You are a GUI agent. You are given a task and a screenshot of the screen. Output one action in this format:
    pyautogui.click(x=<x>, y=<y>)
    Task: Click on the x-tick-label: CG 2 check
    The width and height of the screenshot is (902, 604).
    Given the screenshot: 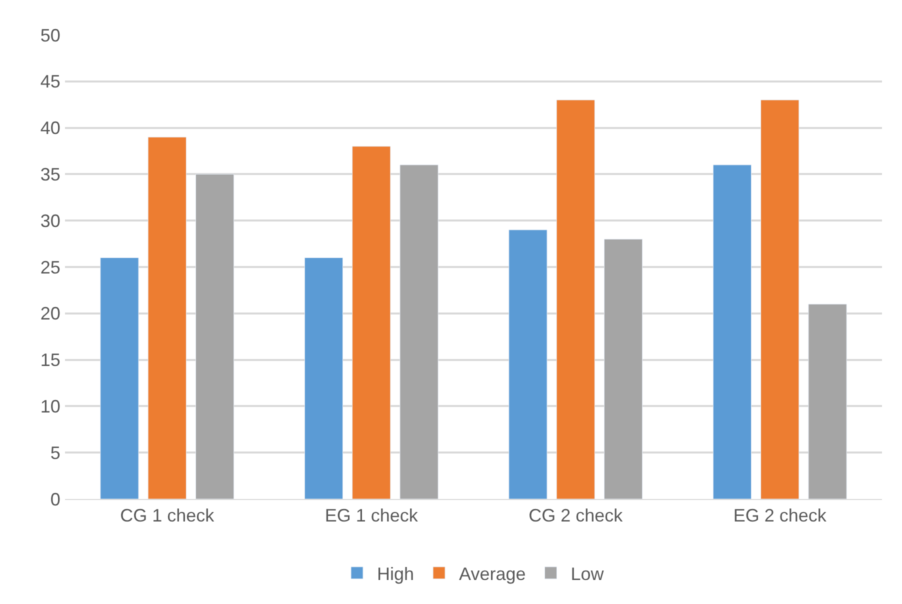 What is the action you would take?
    pyautogui.click(x=576, y=516)
    